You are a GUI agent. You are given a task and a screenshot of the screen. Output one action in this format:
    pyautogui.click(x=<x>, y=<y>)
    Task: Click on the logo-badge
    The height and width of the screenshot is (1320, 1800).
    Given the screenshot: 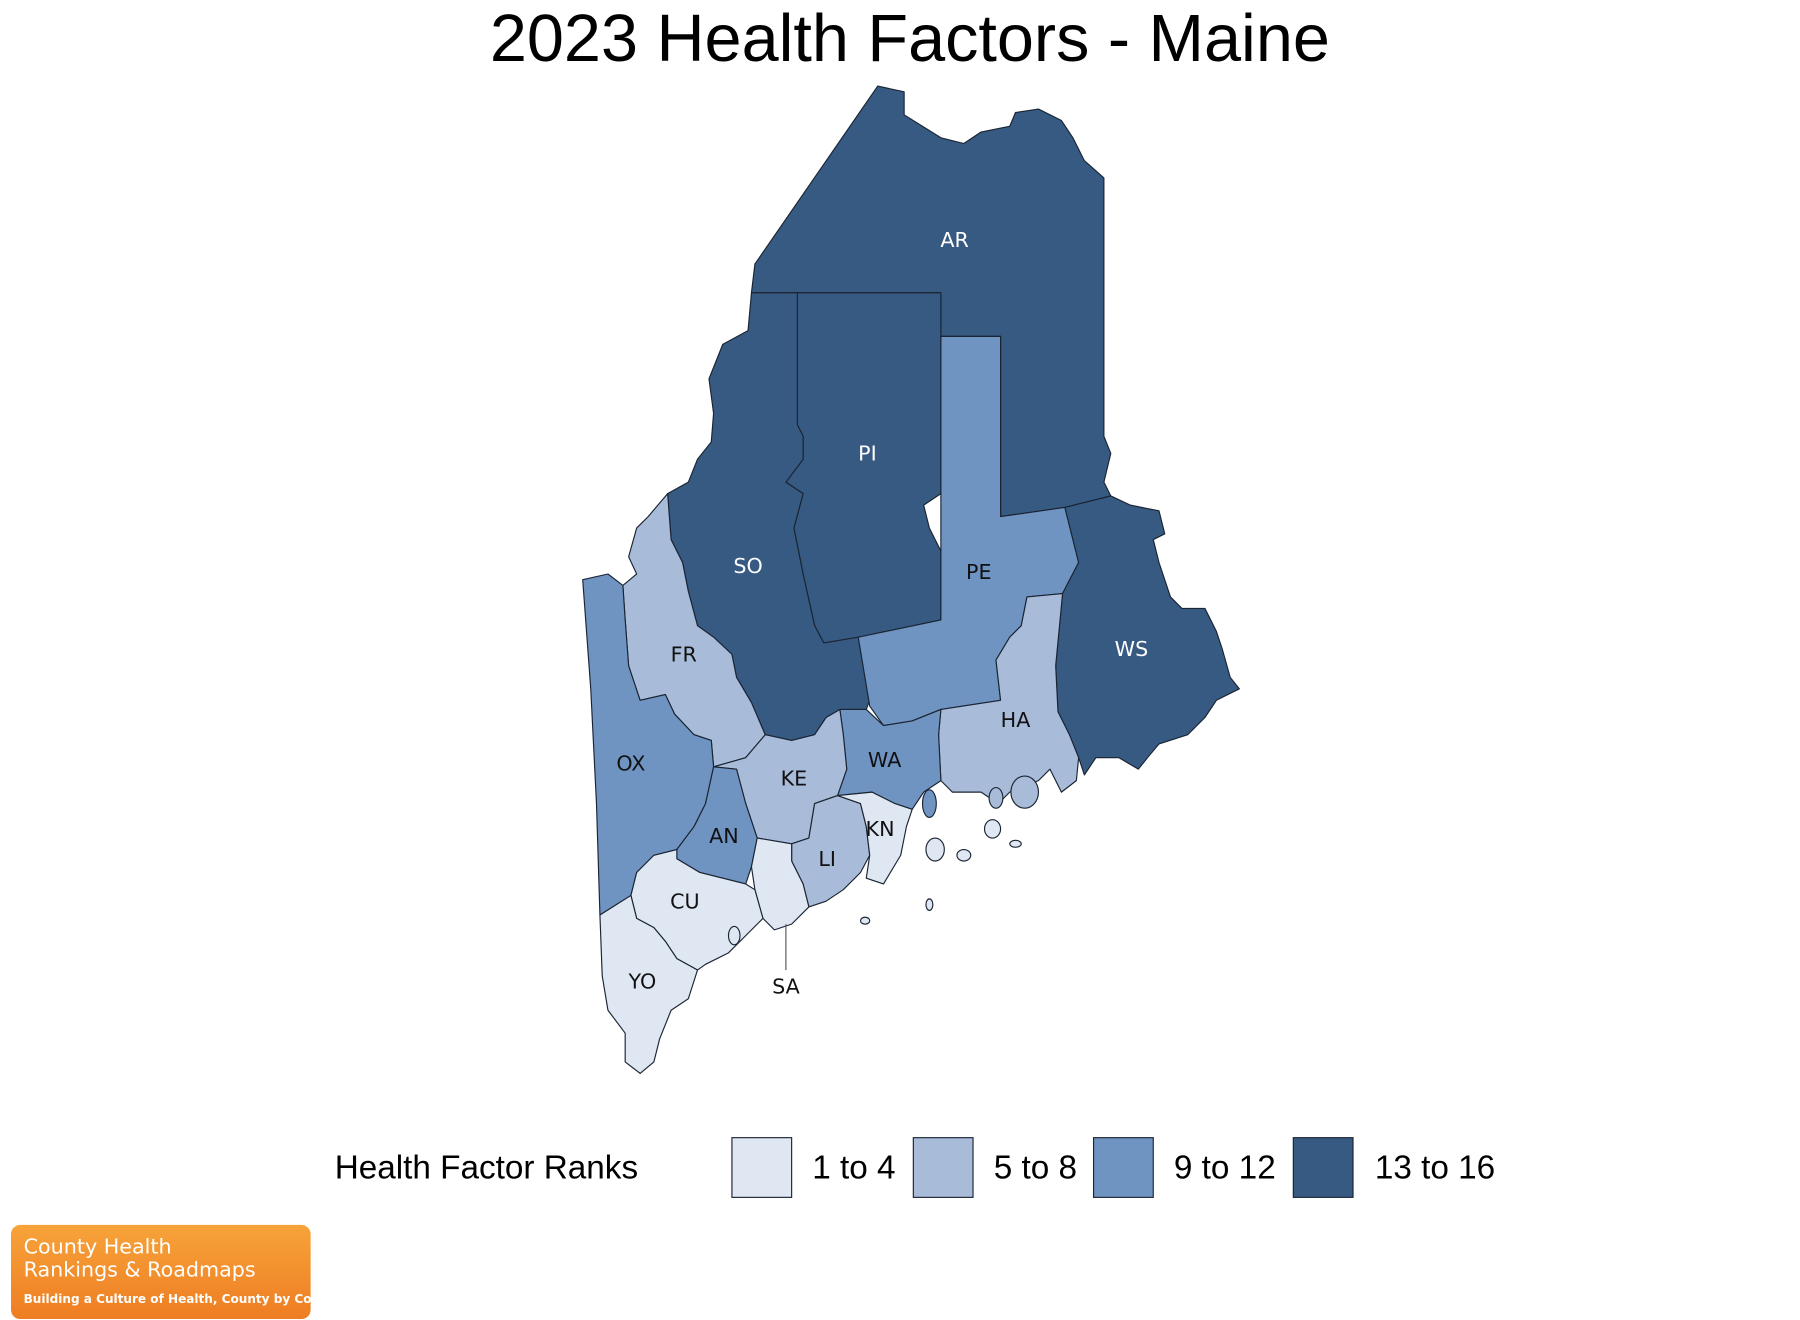 What is the action you would take?
    pyautogui.click(x=161, y=1272)
    